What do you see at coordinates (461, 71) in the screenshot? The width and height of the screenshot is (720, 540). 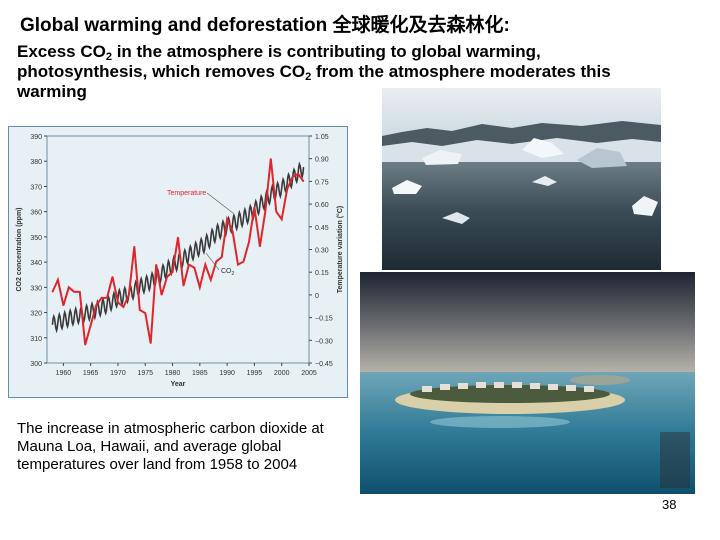 I see `intro-2b: from the atmosphere moderates this` at bounding box center [461, 71].